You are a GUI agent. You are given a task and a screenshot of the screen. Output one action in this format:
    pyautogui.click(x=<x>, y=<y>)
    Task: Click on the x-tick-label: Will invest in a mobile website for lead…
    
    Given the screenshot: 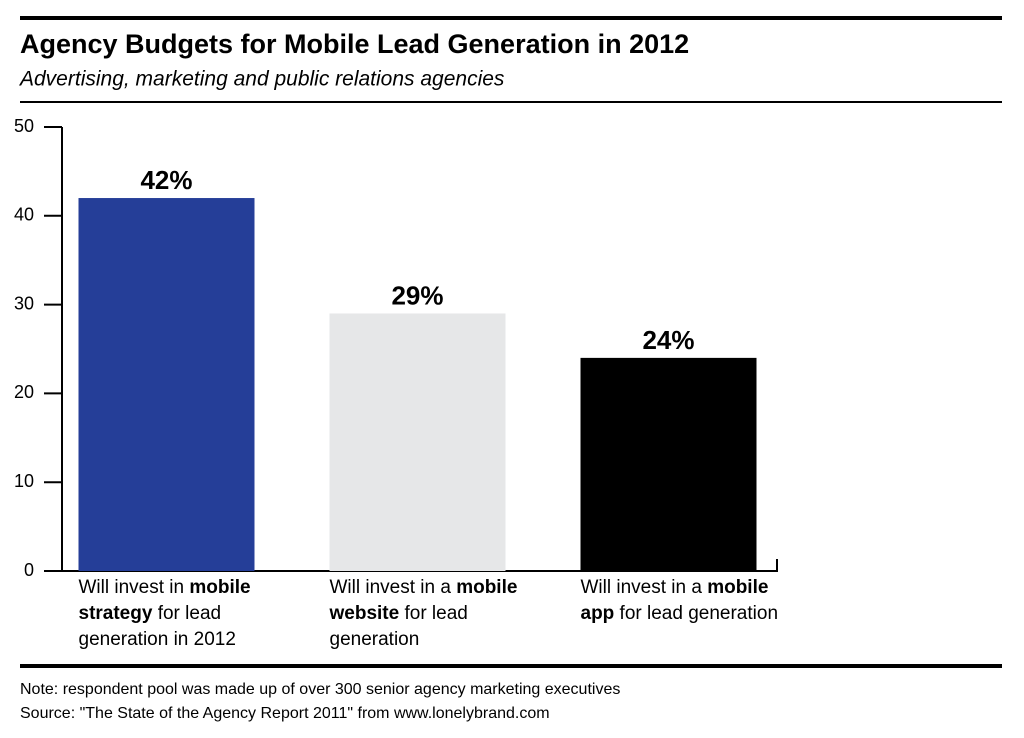 What is the action you would take?
    pyautogui.click(x=423, y=613)
    